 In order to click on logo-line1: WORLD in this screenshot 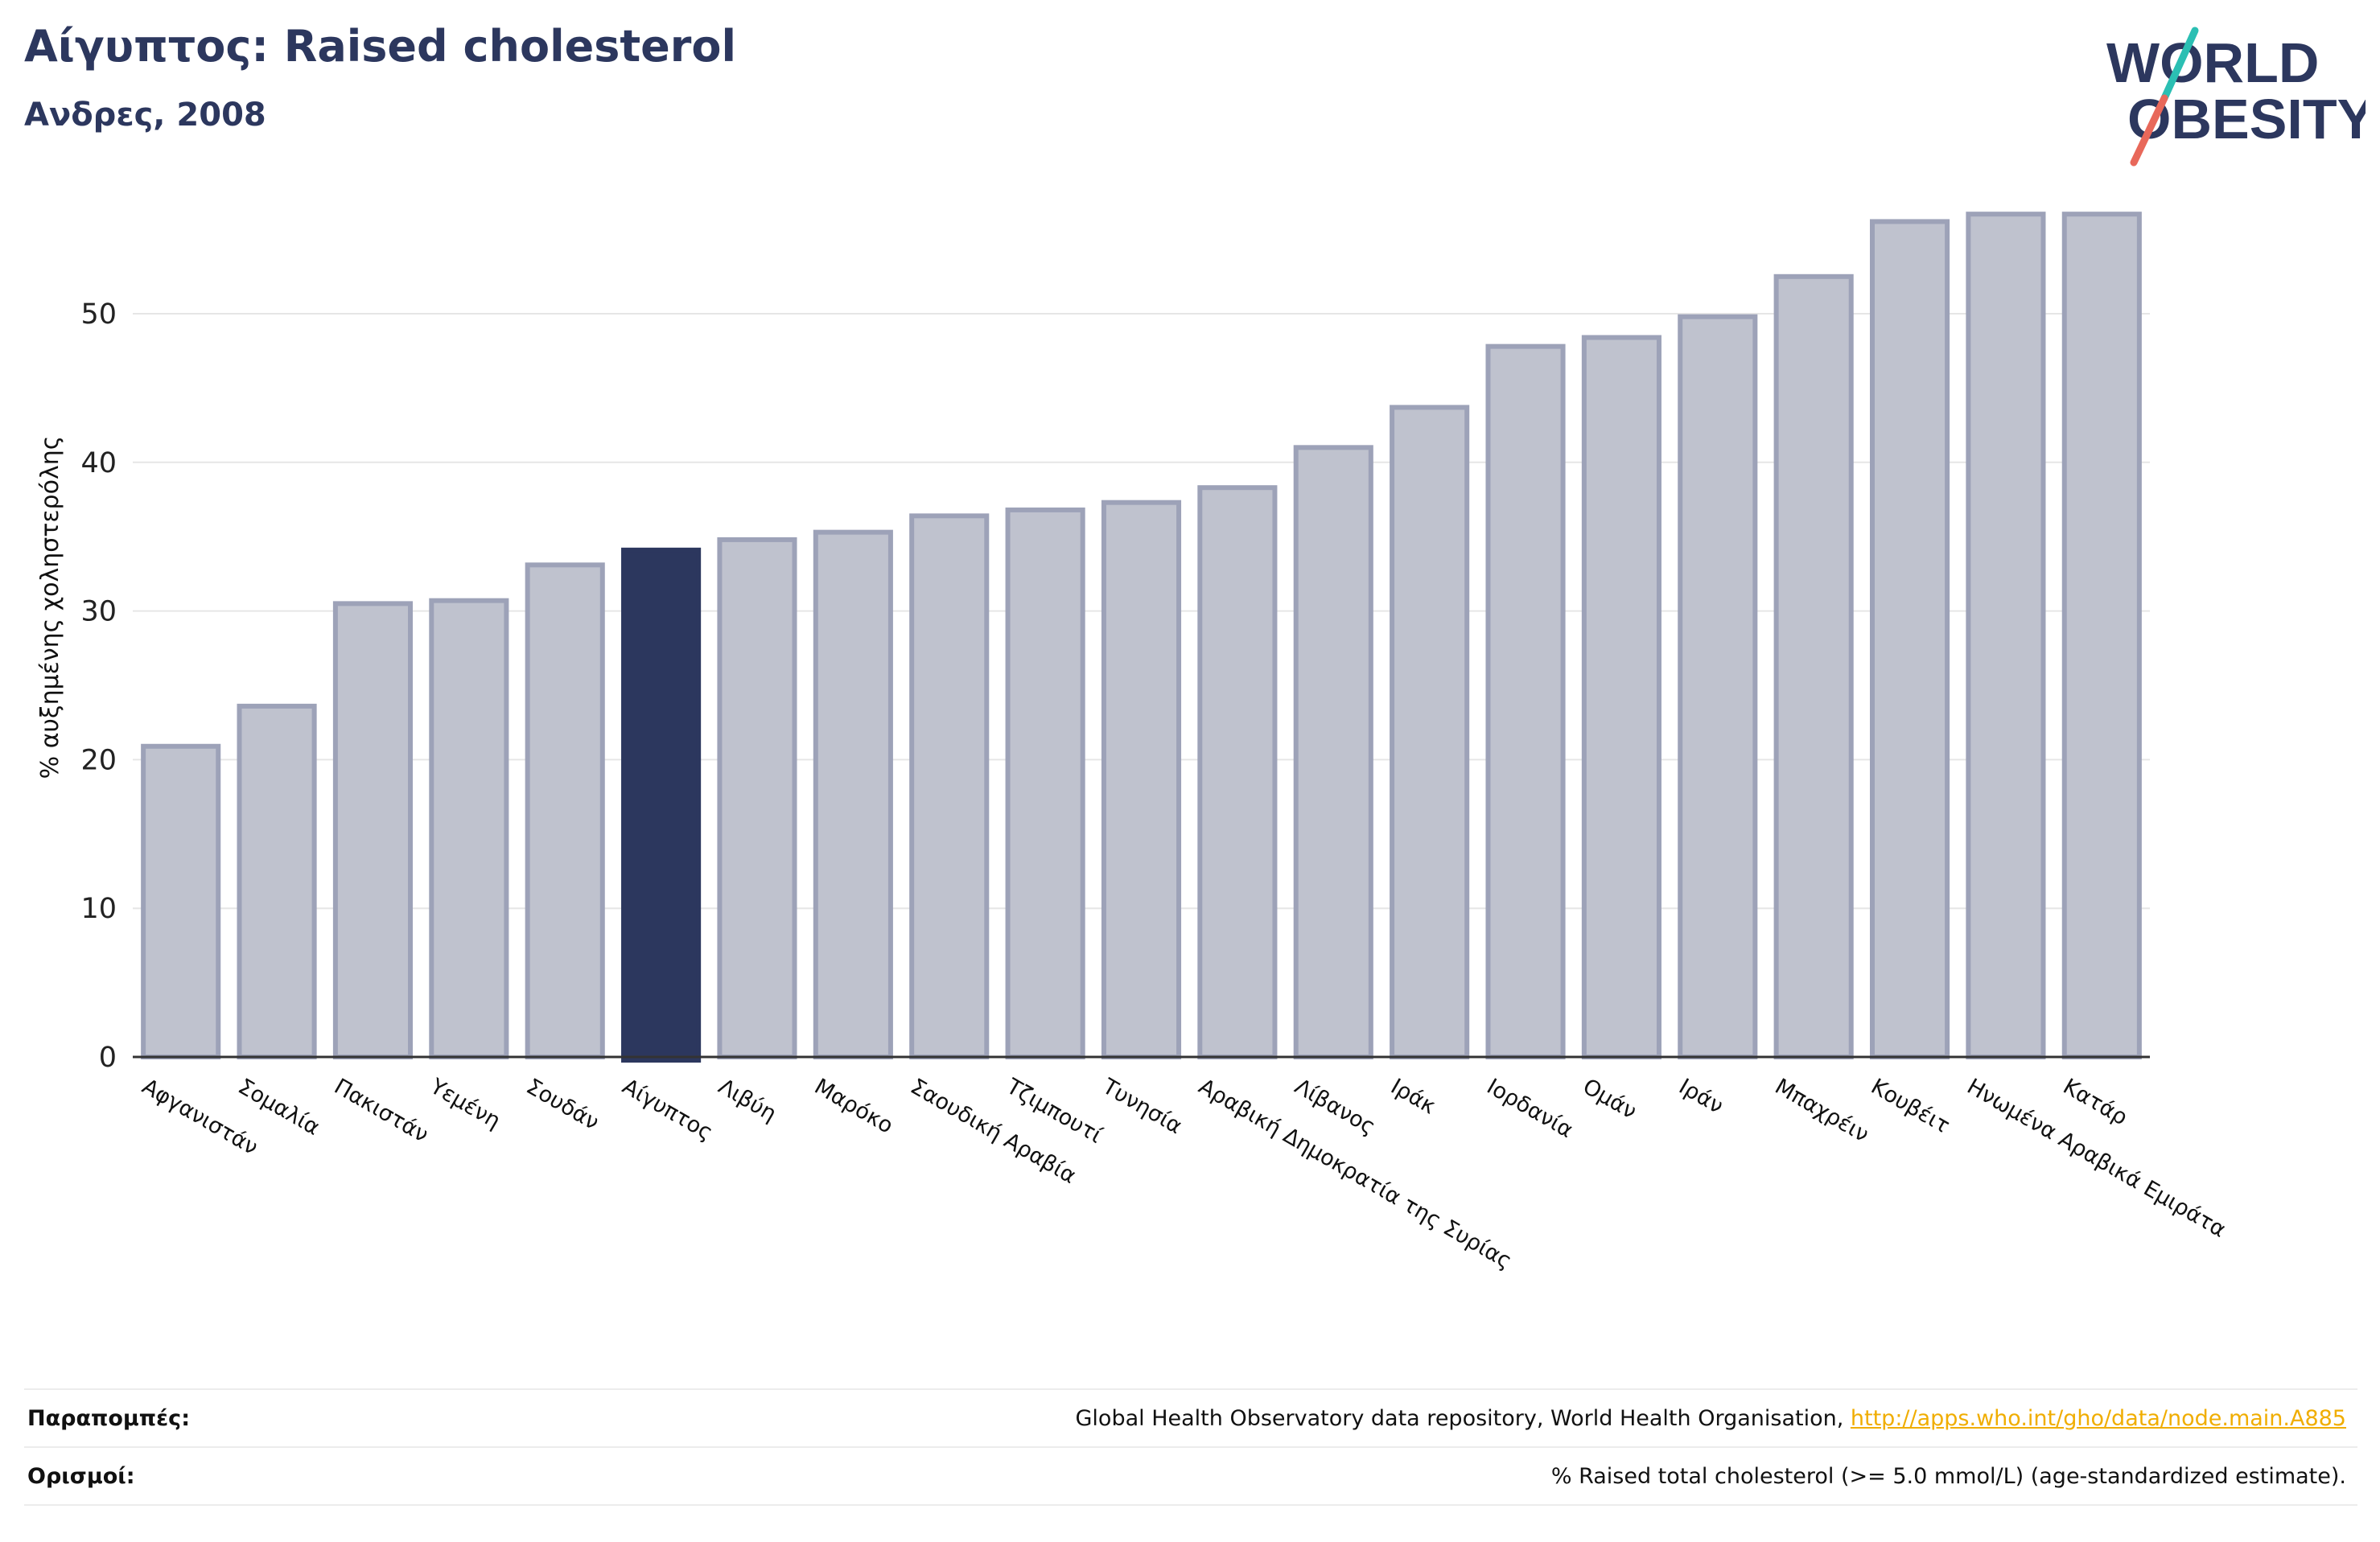, I will do `click(2212, 62)`.